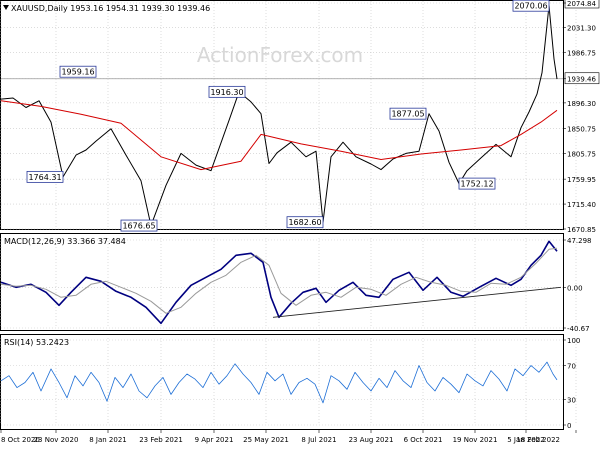 The height and width of the screenshot is (450, 600). I want to click on price-label: 1676.65, so click(139, 225).